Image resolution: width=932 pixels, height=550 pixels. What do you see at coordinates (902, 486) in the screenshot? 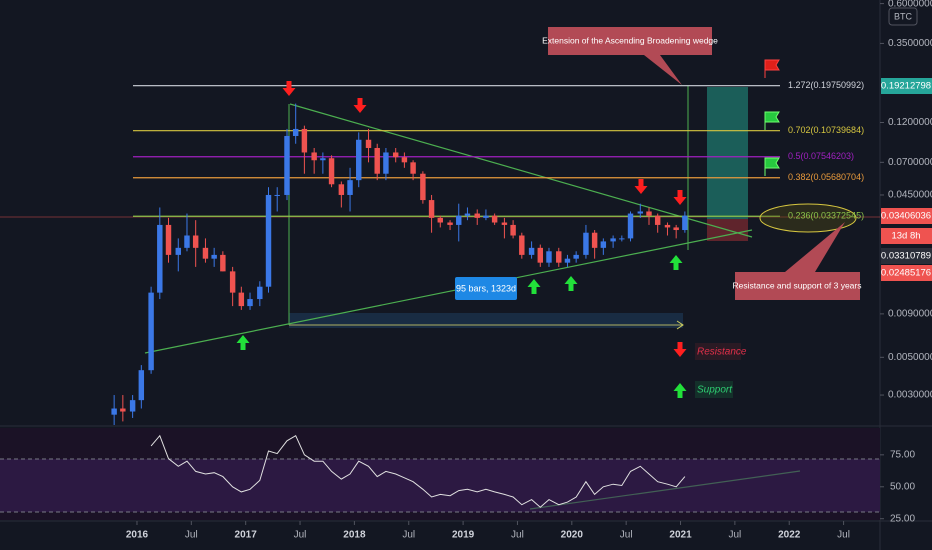
I see `rsi-tick-label: 50.00` at bounding box center [902, 486].